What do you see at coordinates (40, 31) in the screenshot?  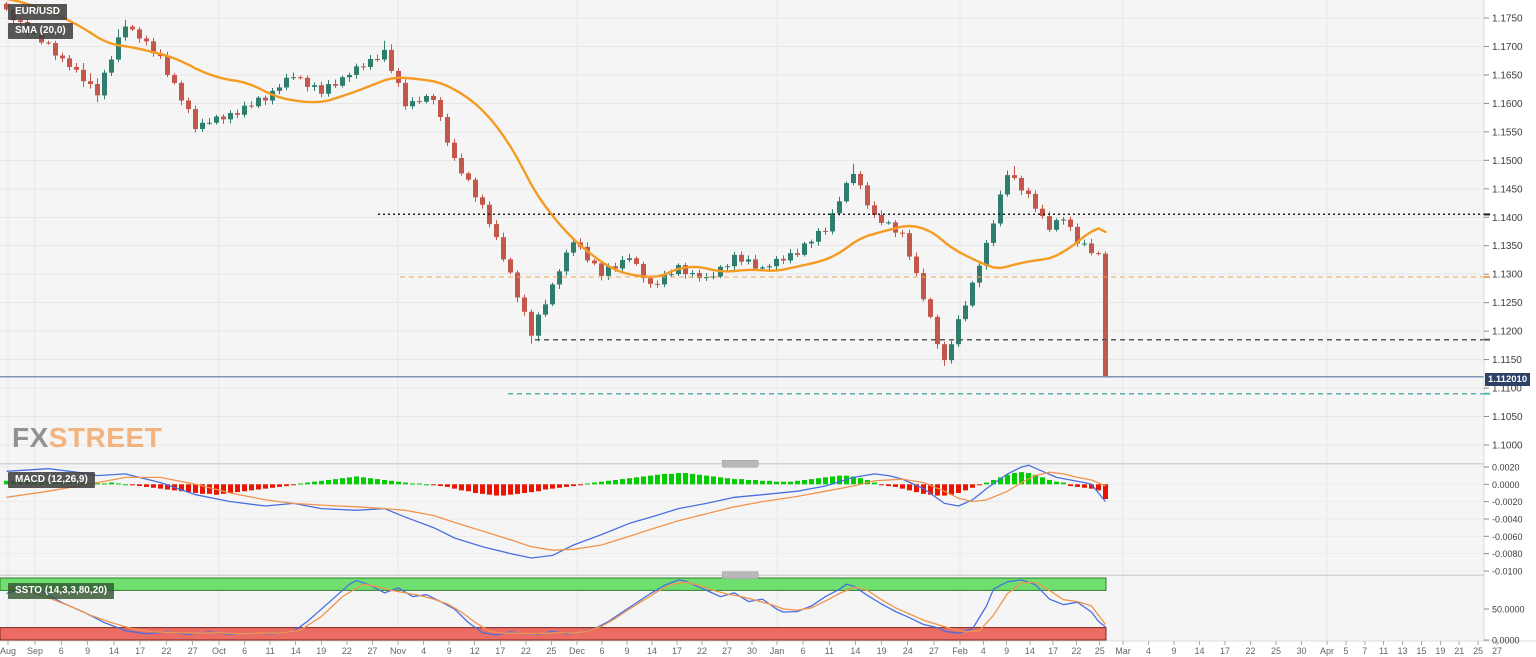 I see `sma-indicator-badge: SMA (20,0)` at bounding box center [40, 31].